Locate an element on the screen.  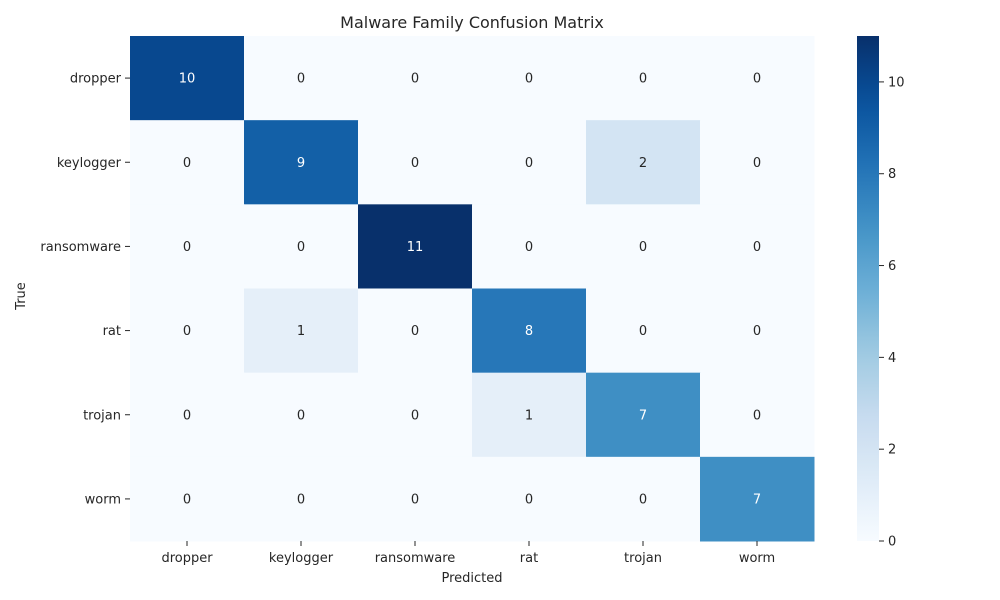
cell-value: 9 is located at coordinates (301, 163).